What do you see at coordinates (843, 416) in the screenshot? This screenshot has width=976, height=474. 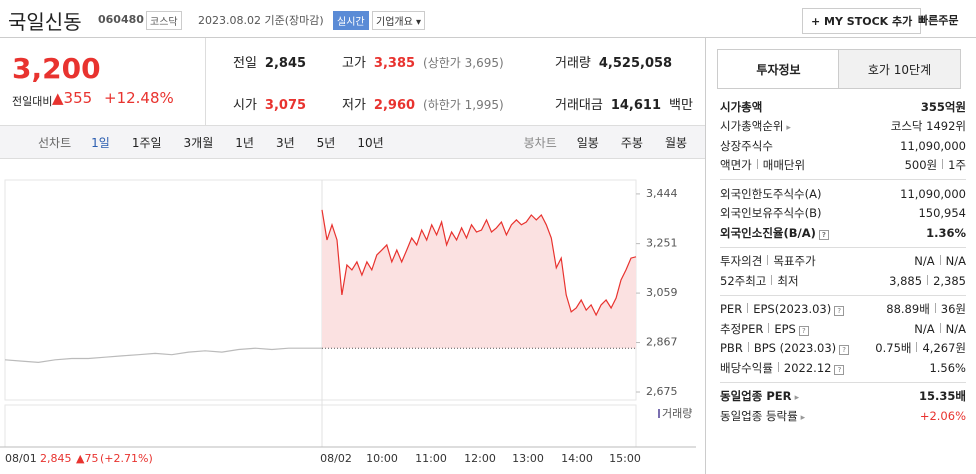 I see `info-row: 동일업종 등락률 ▸ +2.06%` at bounding box center [843, 416].